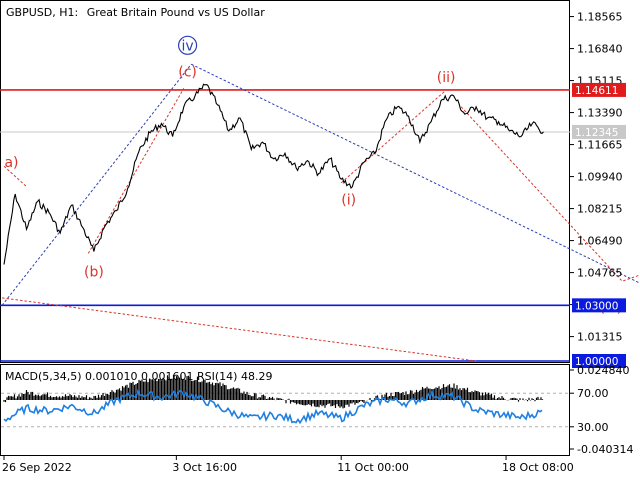 The width and height of the screenshot is (640, 480). What do you see at coordinates (593, 427) in the screenshot?
I see `indicator-tick-label: 30.00` at bounding box center [593, 427].